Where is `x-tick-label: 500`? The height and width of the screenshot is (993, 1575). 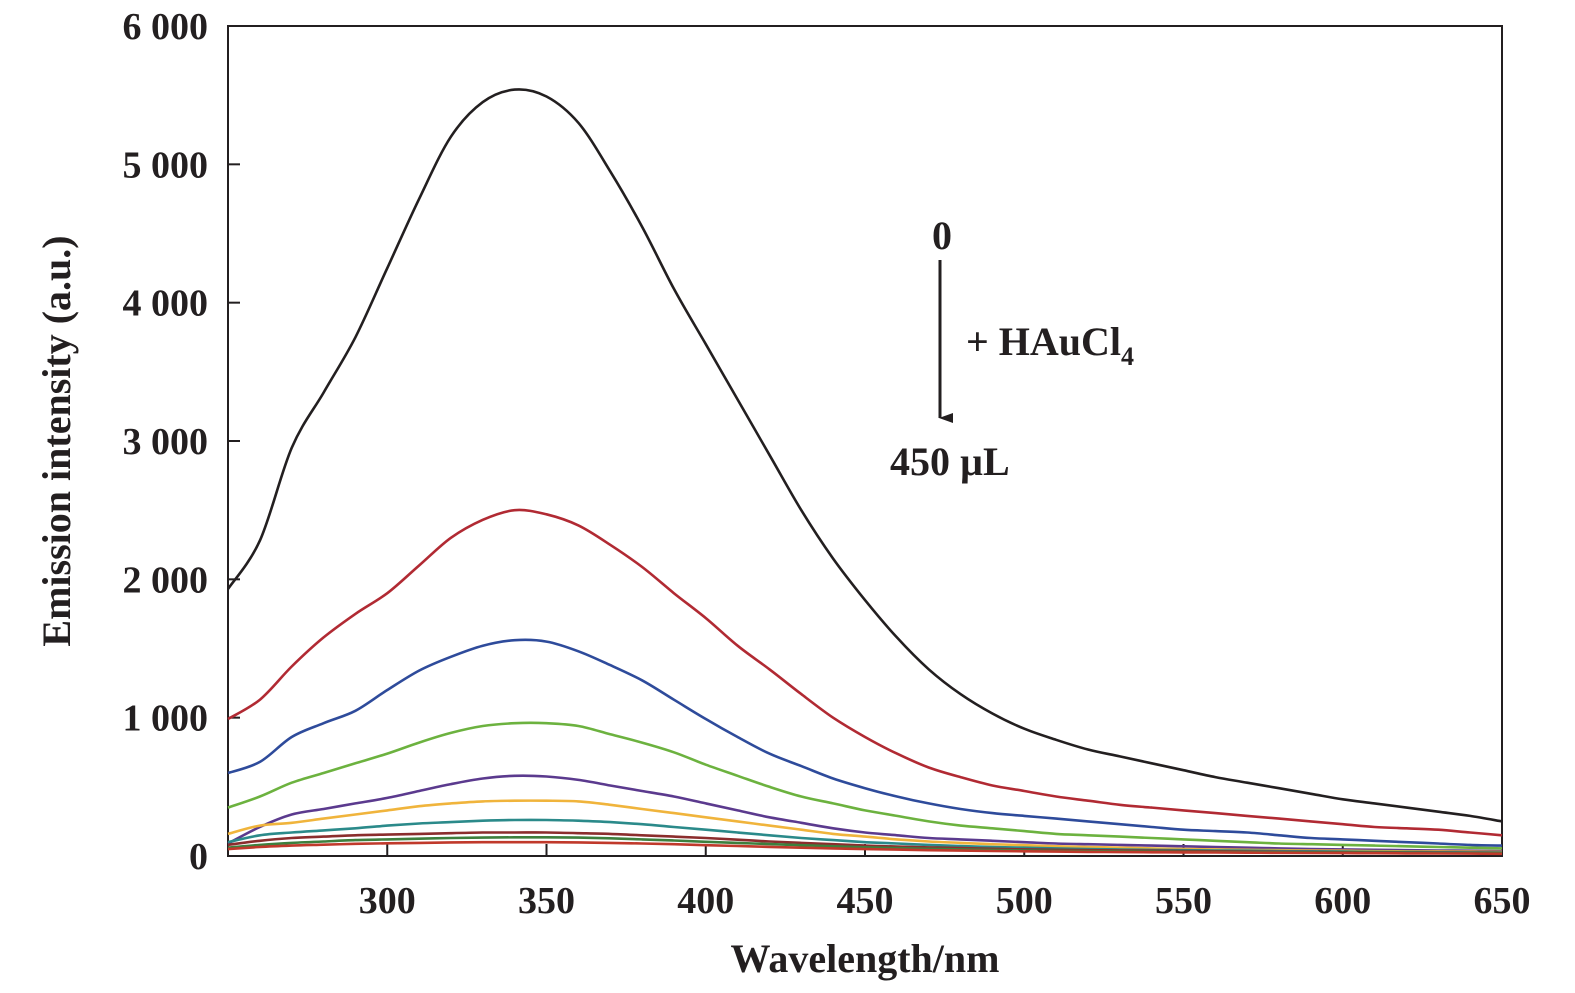
x-tick-label: 500 is located at coordinates (1024, 901).